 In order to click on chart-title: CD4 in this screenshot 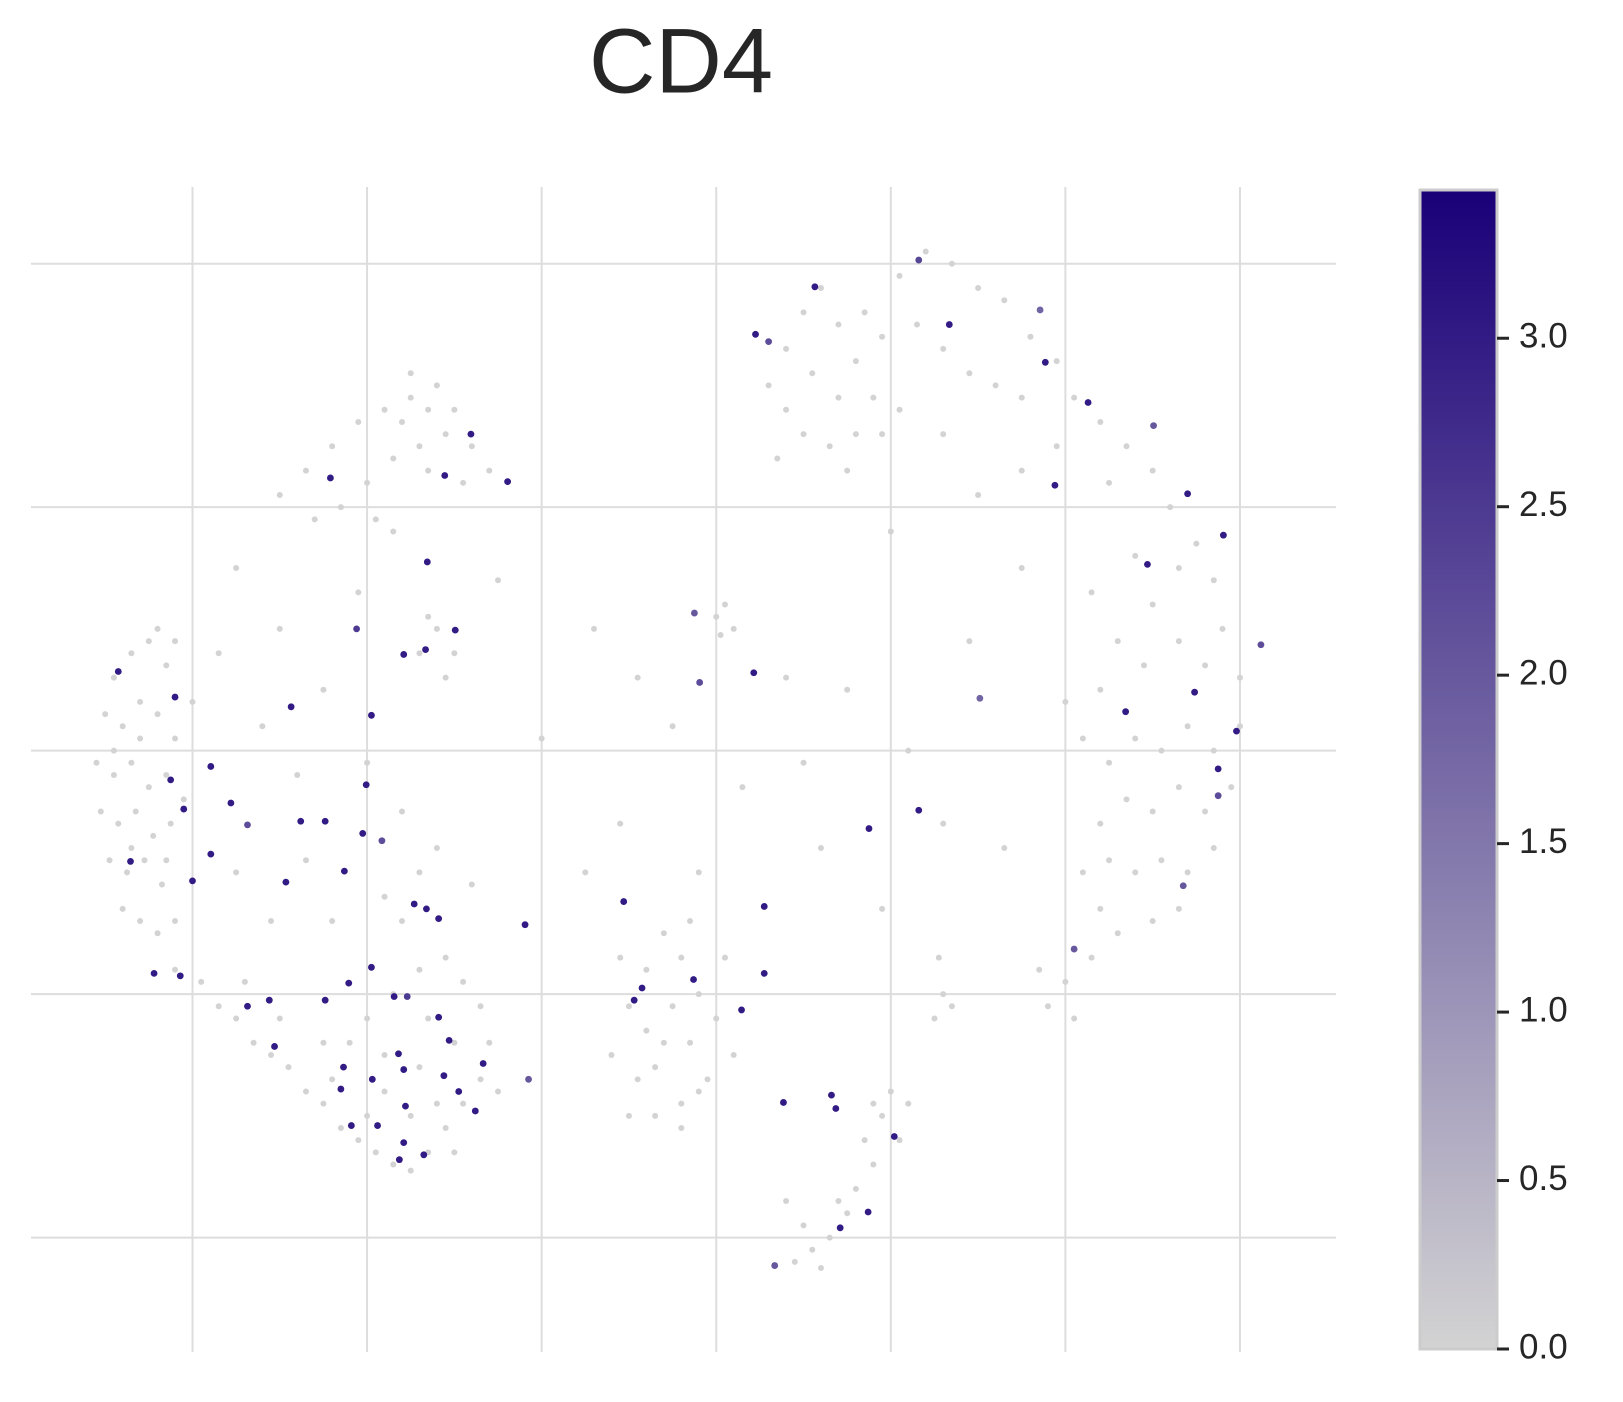, I will do `click(681, 61)`.